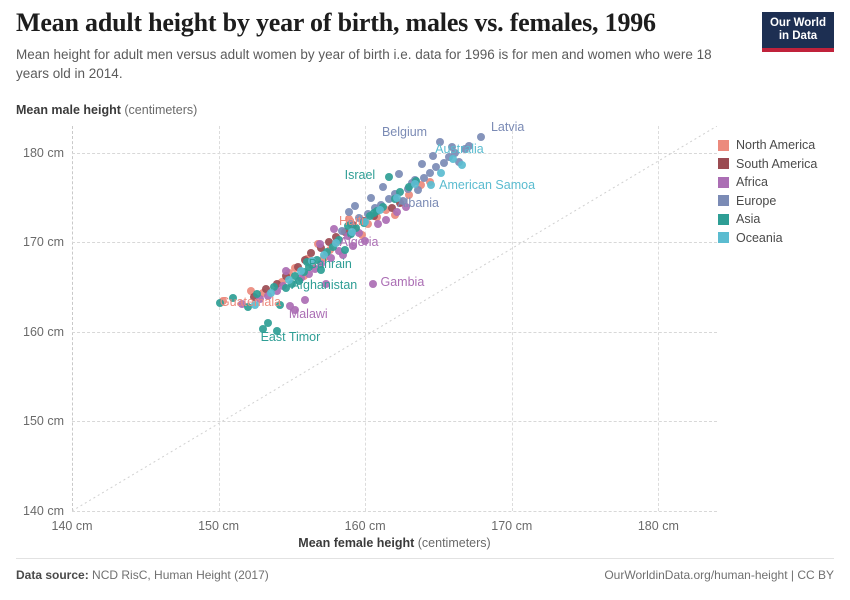 The image size is (850, 600). What do you see at coordinates (777, 145) in the screenshot?
I see `legend-item: North America` at bounding box center [777, 145].